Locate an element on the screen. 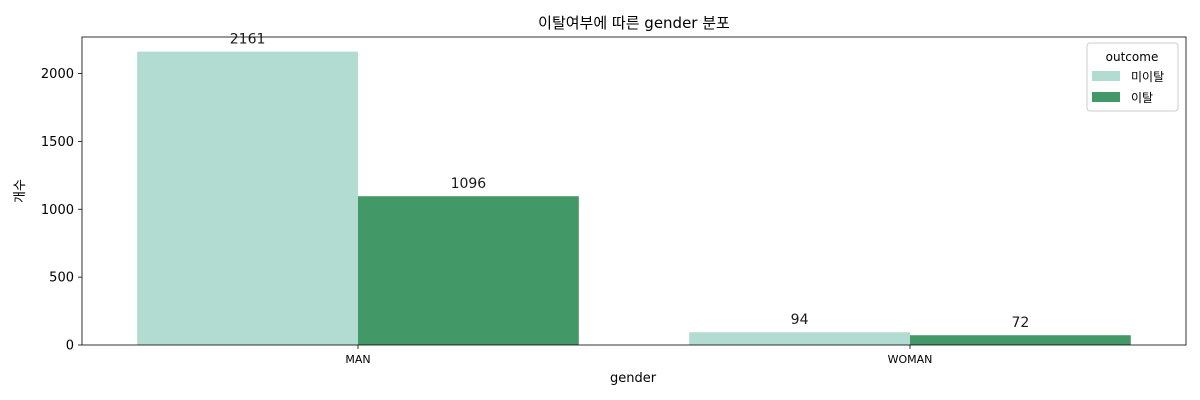  y-tick-label: 0 is located at coordinates (70, 346).